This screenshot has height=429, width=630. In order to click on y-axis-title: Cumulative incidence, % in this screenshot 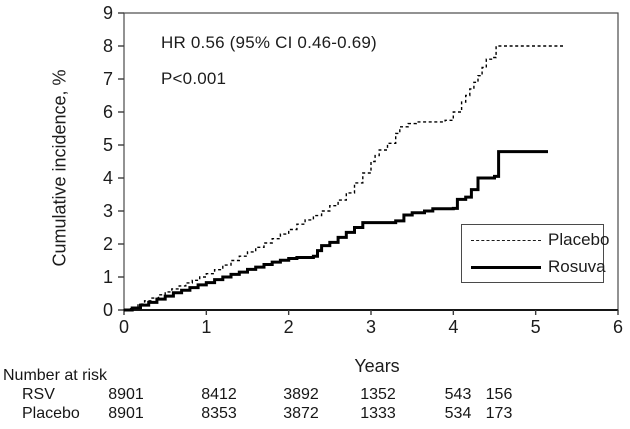, I will do `click(59, 168)`.